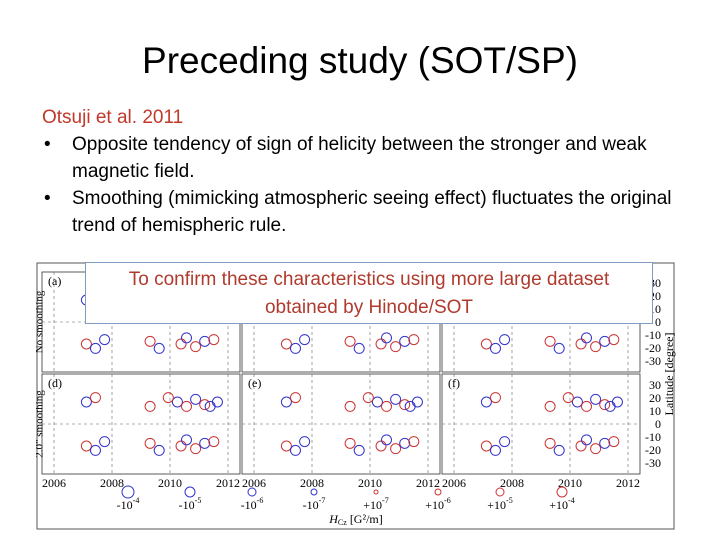 The height and width of the screenshot is (540, 720). Describe the element at coordinates (128, 504) in the screenshot. I see `legend-label: -10-4` at that location.